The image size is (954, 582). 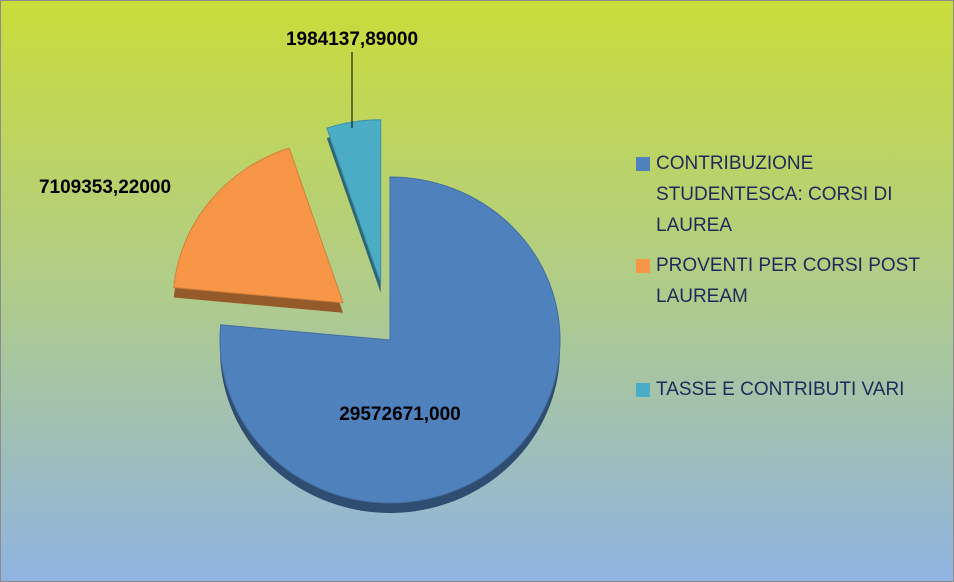 What do you see at coordinates (780, 389) in the screenshot?
I see `legend-label: TASSE E CONTRIBUTI VARI` at bounding box center [780, 389].